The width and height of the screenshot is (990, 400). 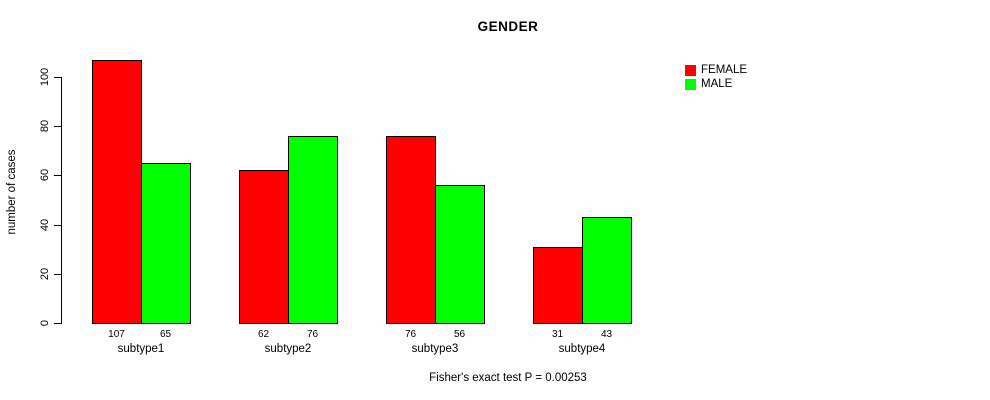 What do you see at coordinates (12, 192) in the screenshot?
I see `y-axis-label: number of cases` at bounding box center [12, 192].